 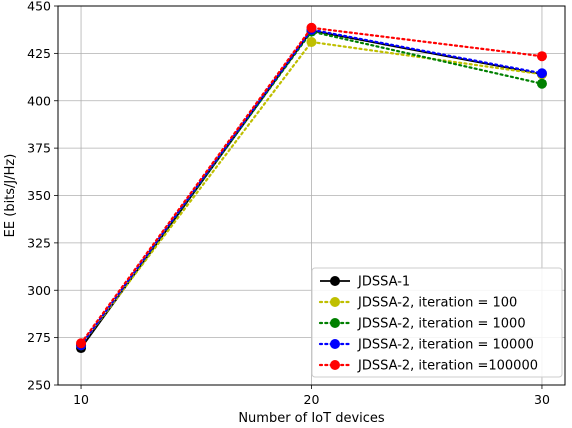 What do you see at coordinates (39, 385) in the screenshot?
I see `y-tick-label: 250` at bounding box center [39, 385].